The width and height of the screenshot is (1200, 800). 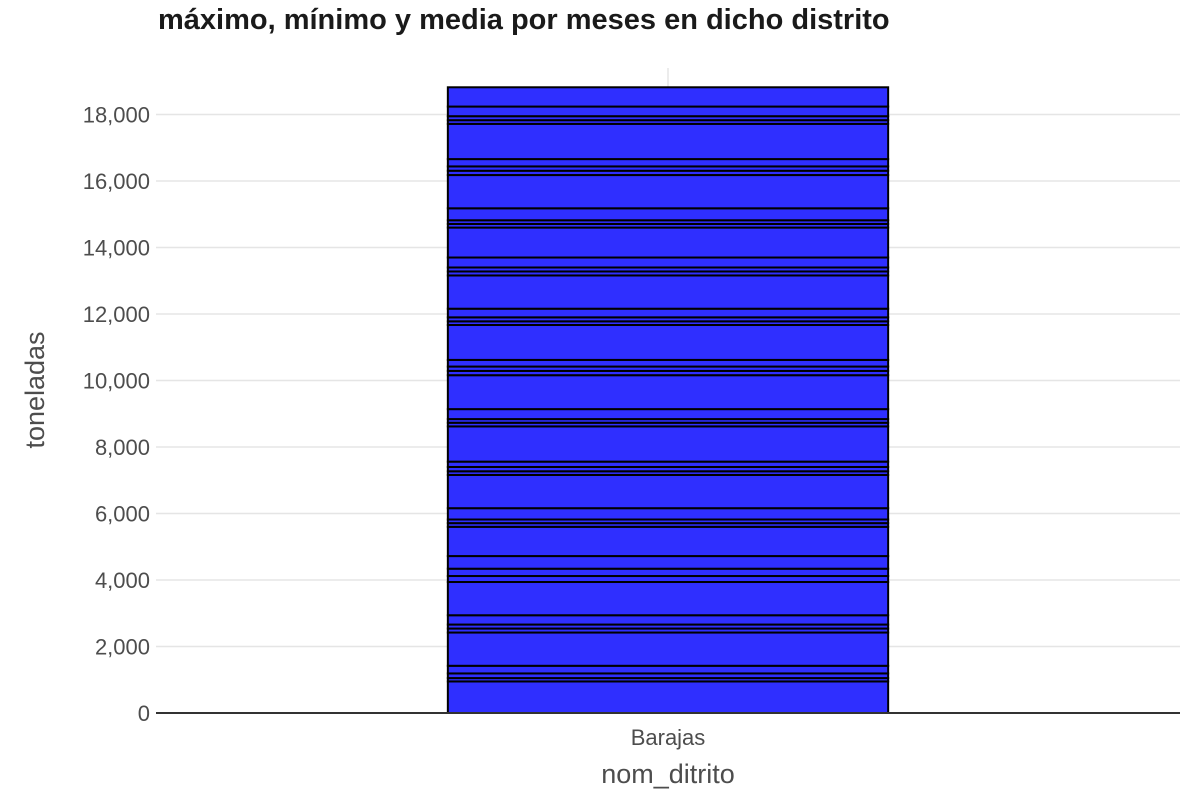 What do you see at coordinates (116, 181) in the screenshot?
I see `y-tick-label: 16,000` at bounding box center [116, 181].